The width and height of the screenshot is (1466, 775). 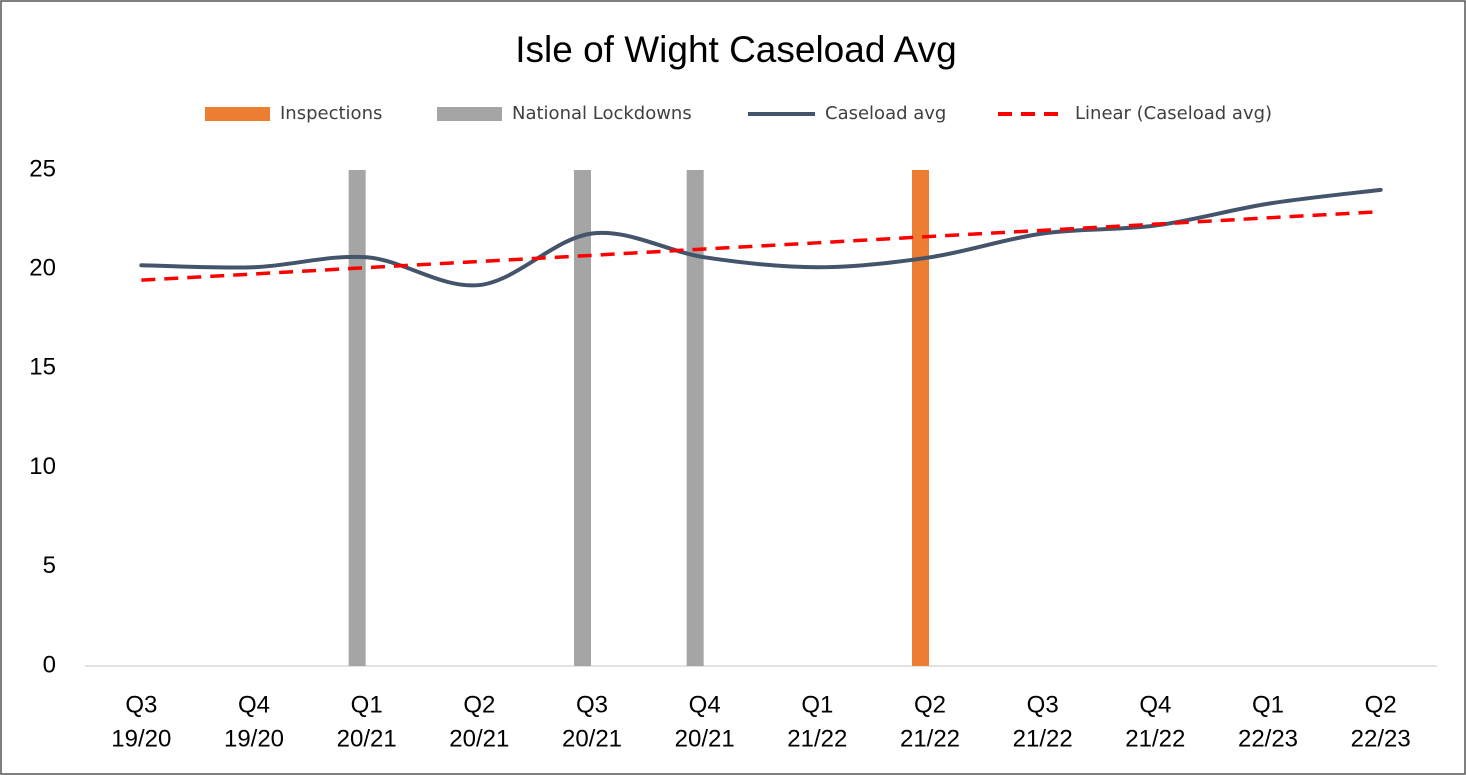 I want to click on y-tick-label: 10, so click(x=42, y=466).